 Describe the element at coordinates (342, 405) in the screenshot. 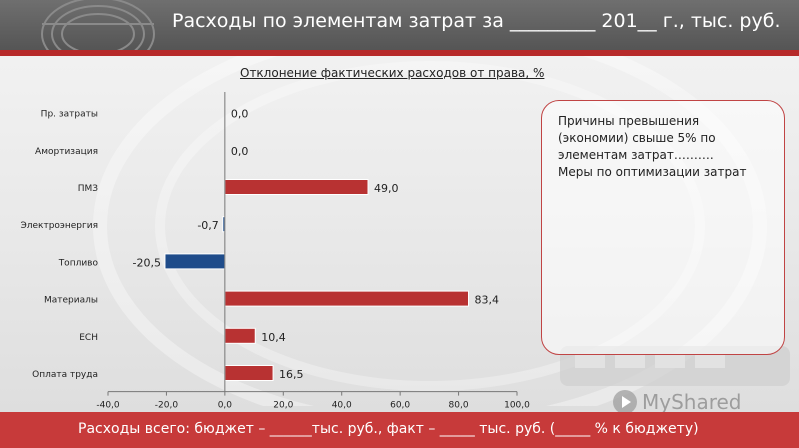

I see `x-tick-label: 40,0` at that location.